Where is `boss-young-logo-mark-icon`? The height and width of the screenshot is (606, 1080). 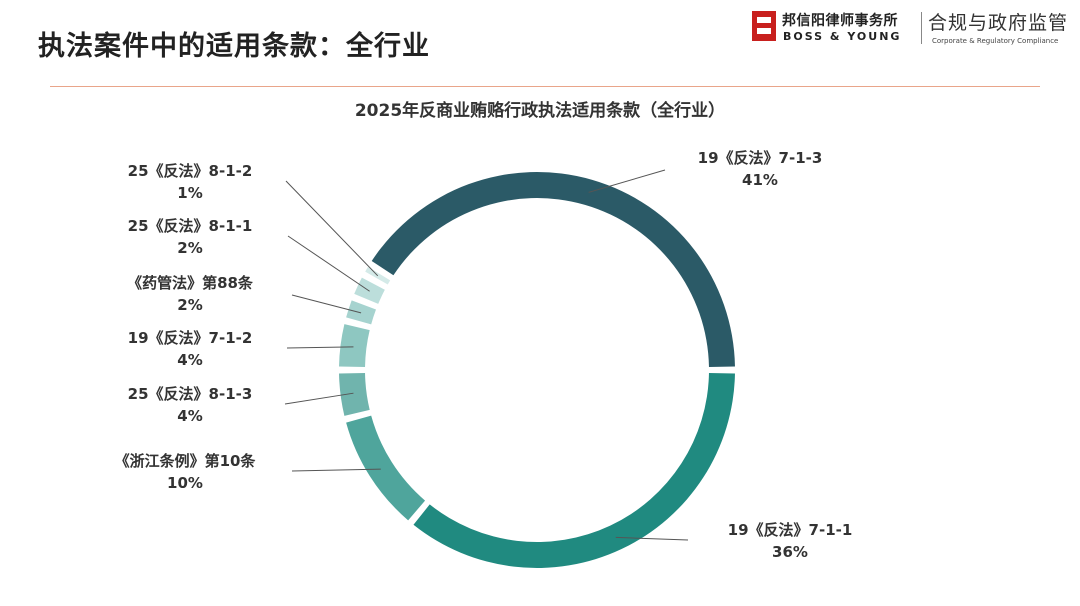
boss-young-logo-mark-icon is located at coordinates (764, 26).